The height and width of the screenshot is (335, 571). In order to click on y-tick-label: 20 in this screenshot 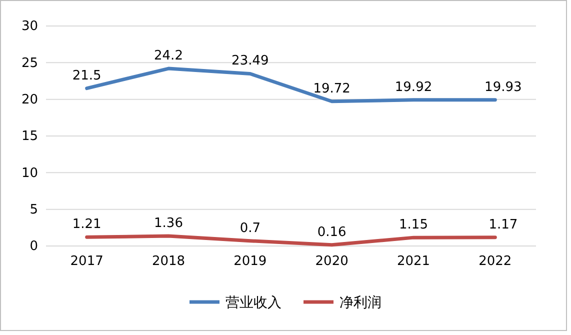, I will do `click(29, 100)`.